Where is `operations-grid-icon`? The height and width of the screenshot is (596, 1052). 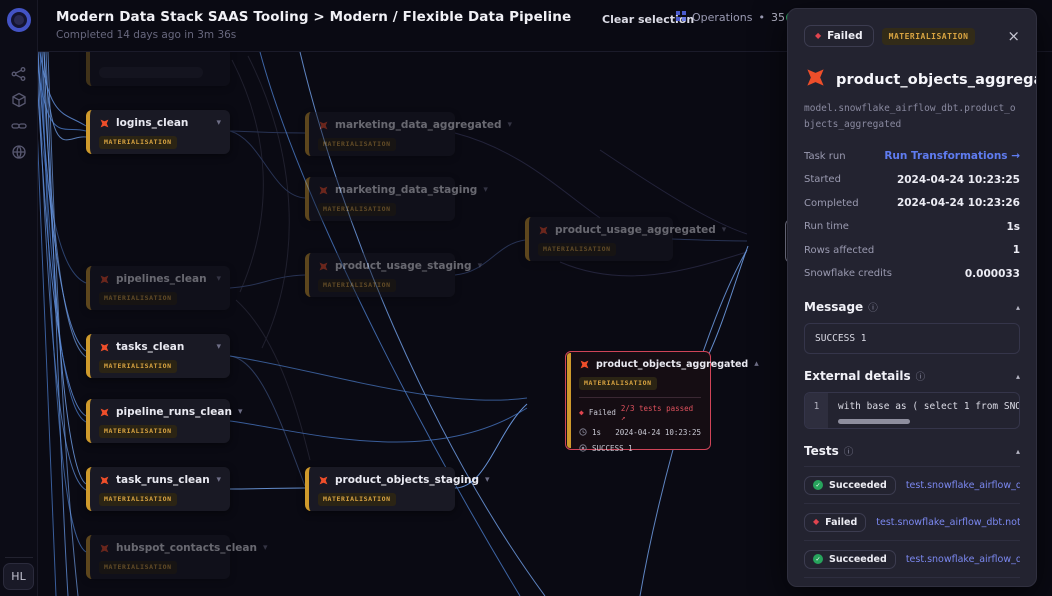
operations-grid-icon is located at coordinates (681, 17).